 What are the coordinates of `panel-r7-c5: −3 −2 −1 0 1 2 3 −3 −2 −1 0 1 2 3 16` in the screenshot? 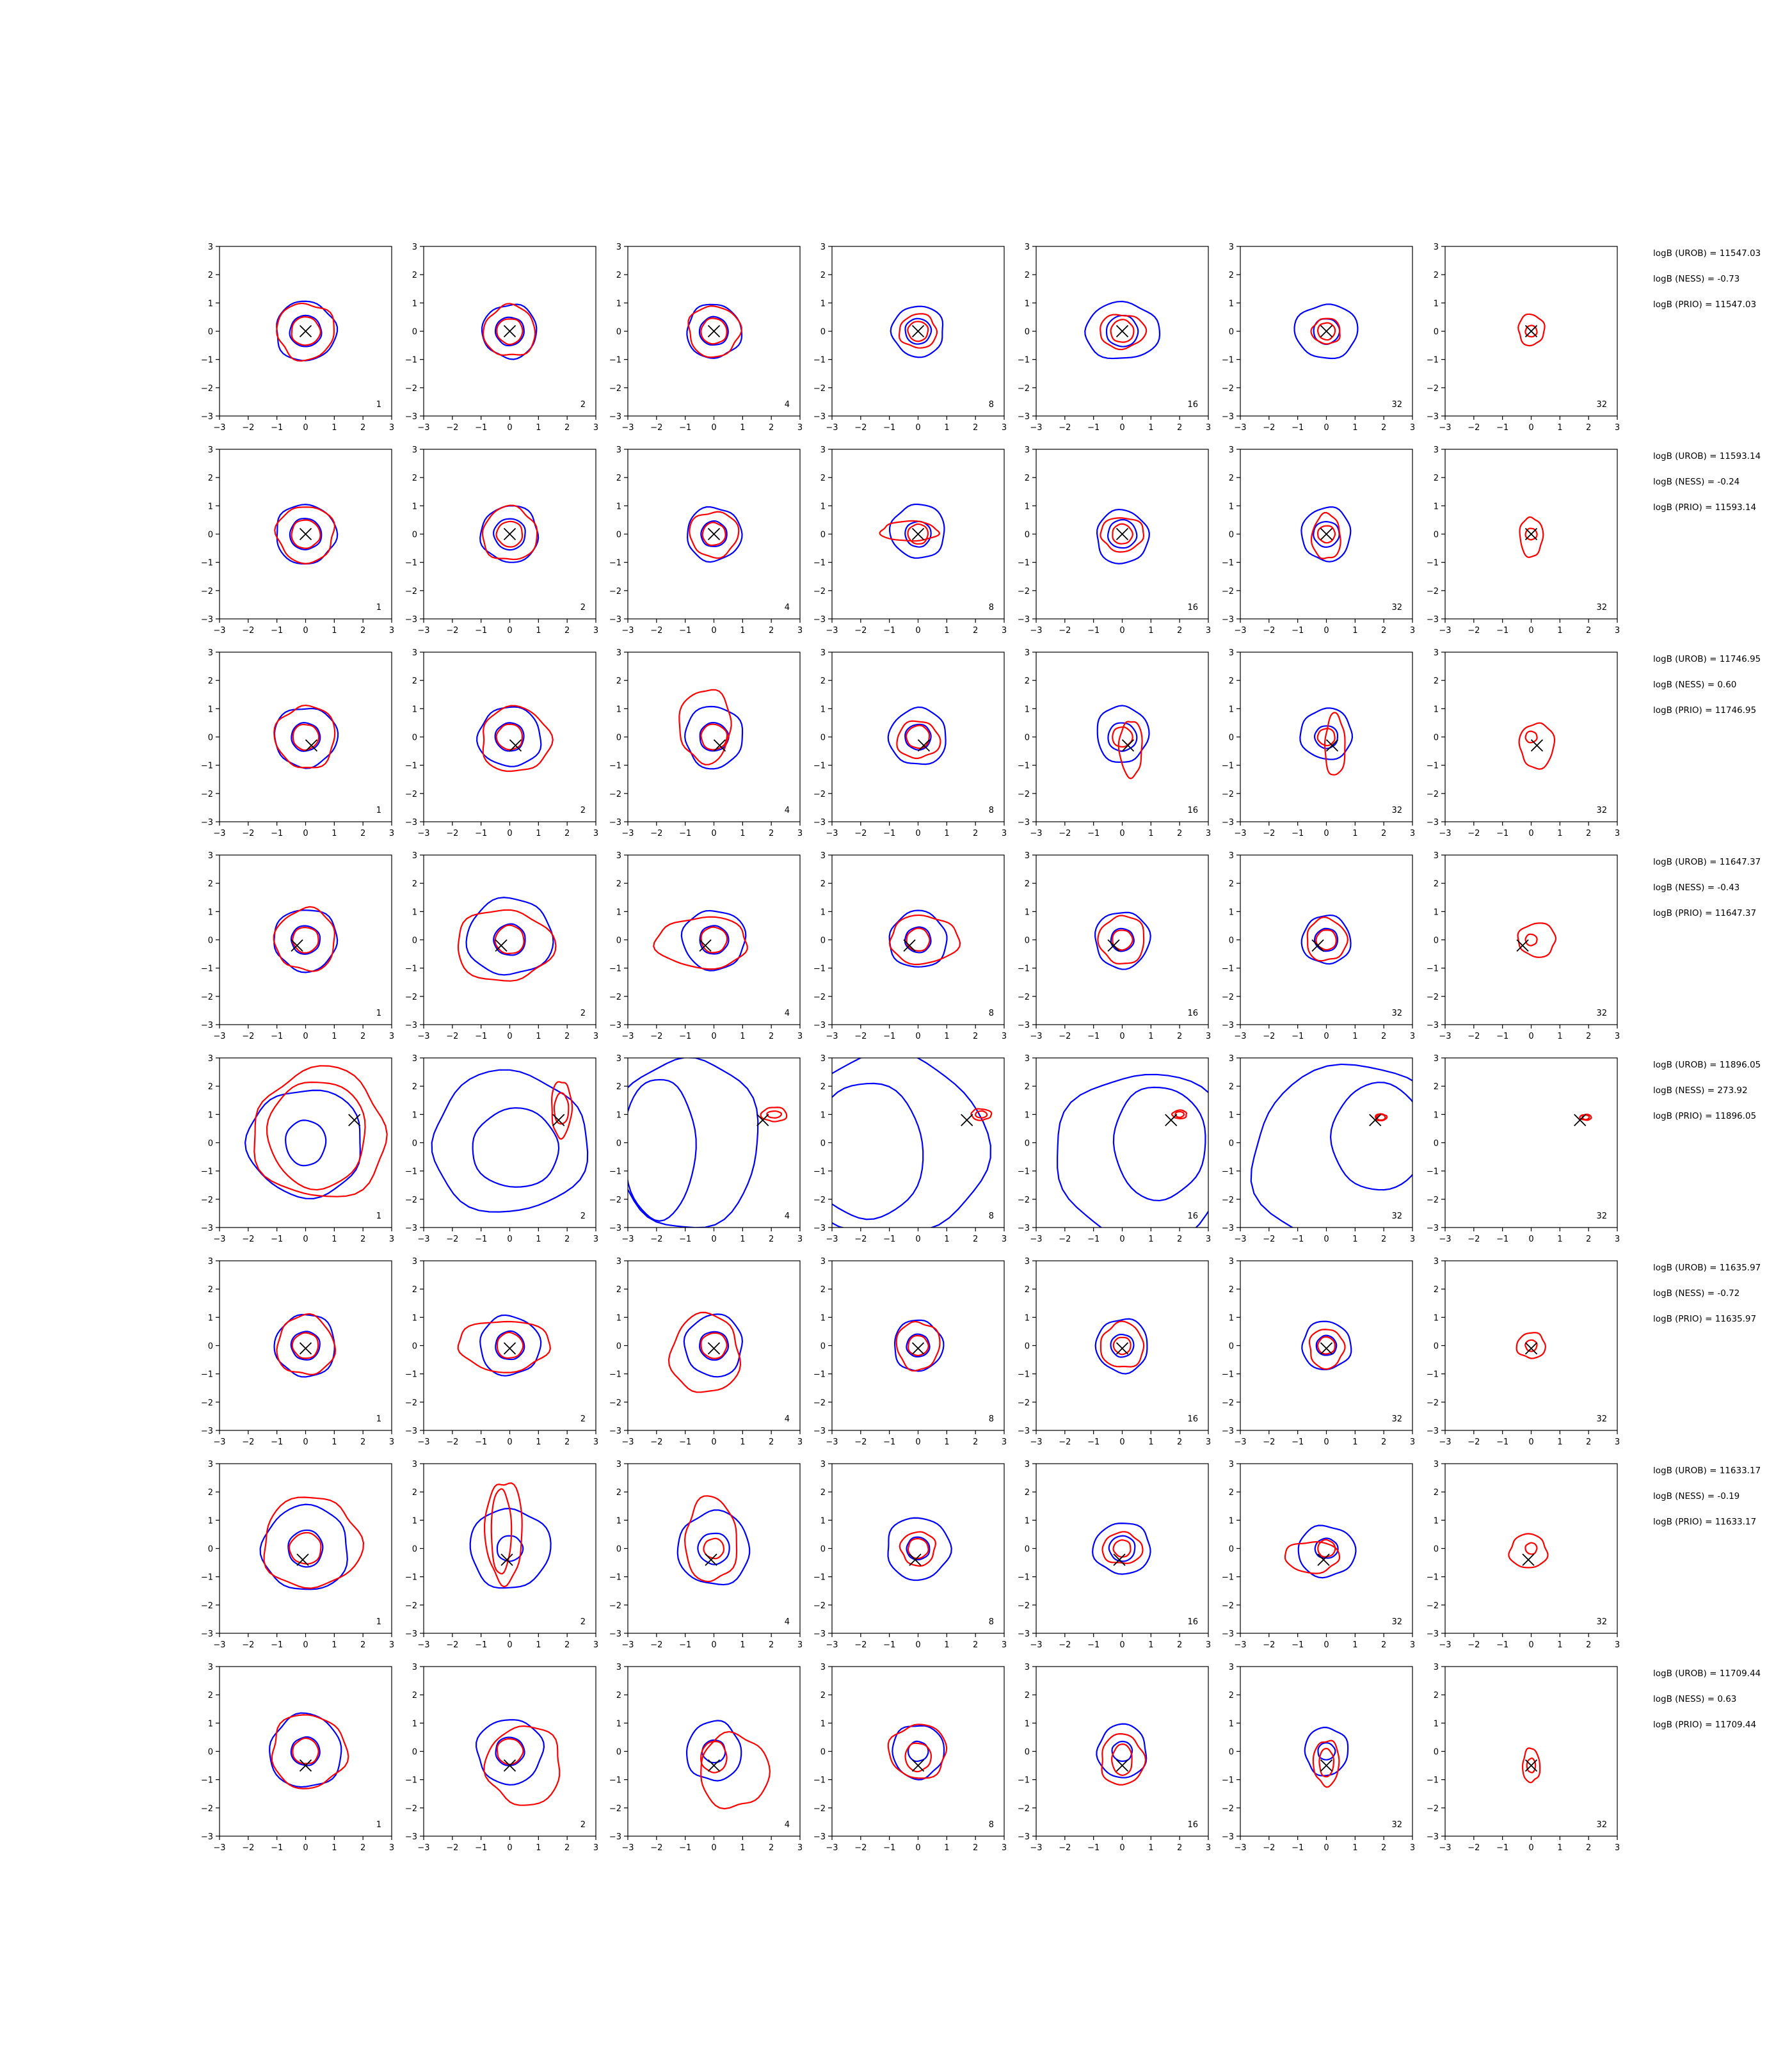 It's located at (1114, 1555).